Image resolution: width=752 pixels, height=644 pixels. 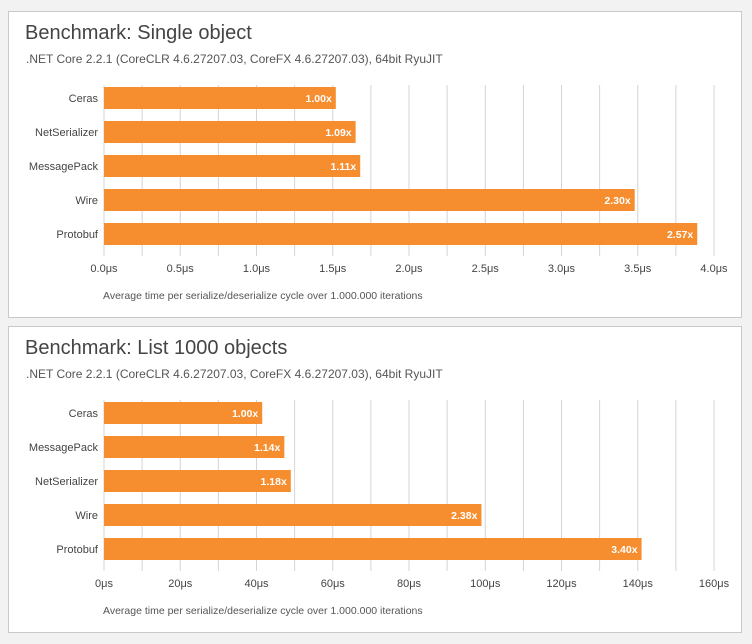 What do you see at coordinates (485, 584) in the screenshot?
I see `x-tick-label: 100μs` at bounding box center [485, 584].